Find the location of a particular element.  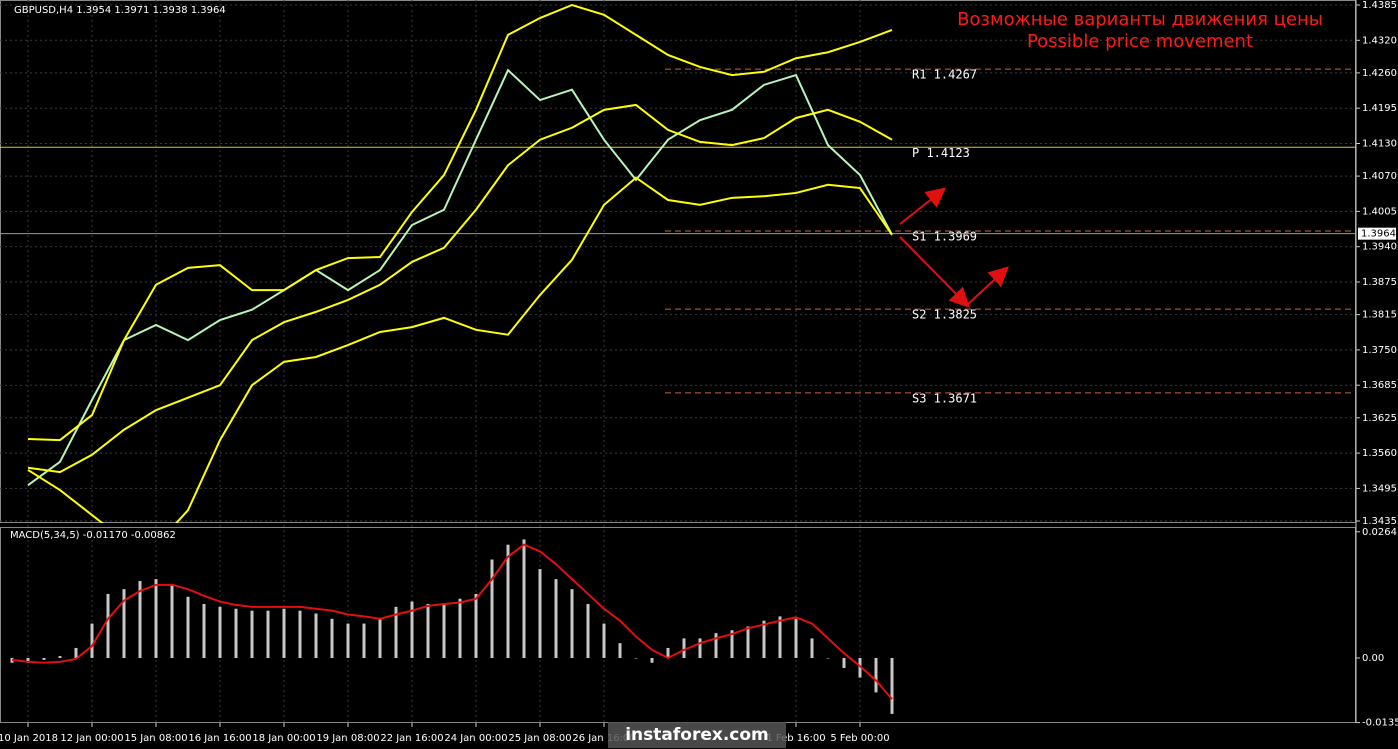

arrow-rebound is located at coordinates (987, 286).